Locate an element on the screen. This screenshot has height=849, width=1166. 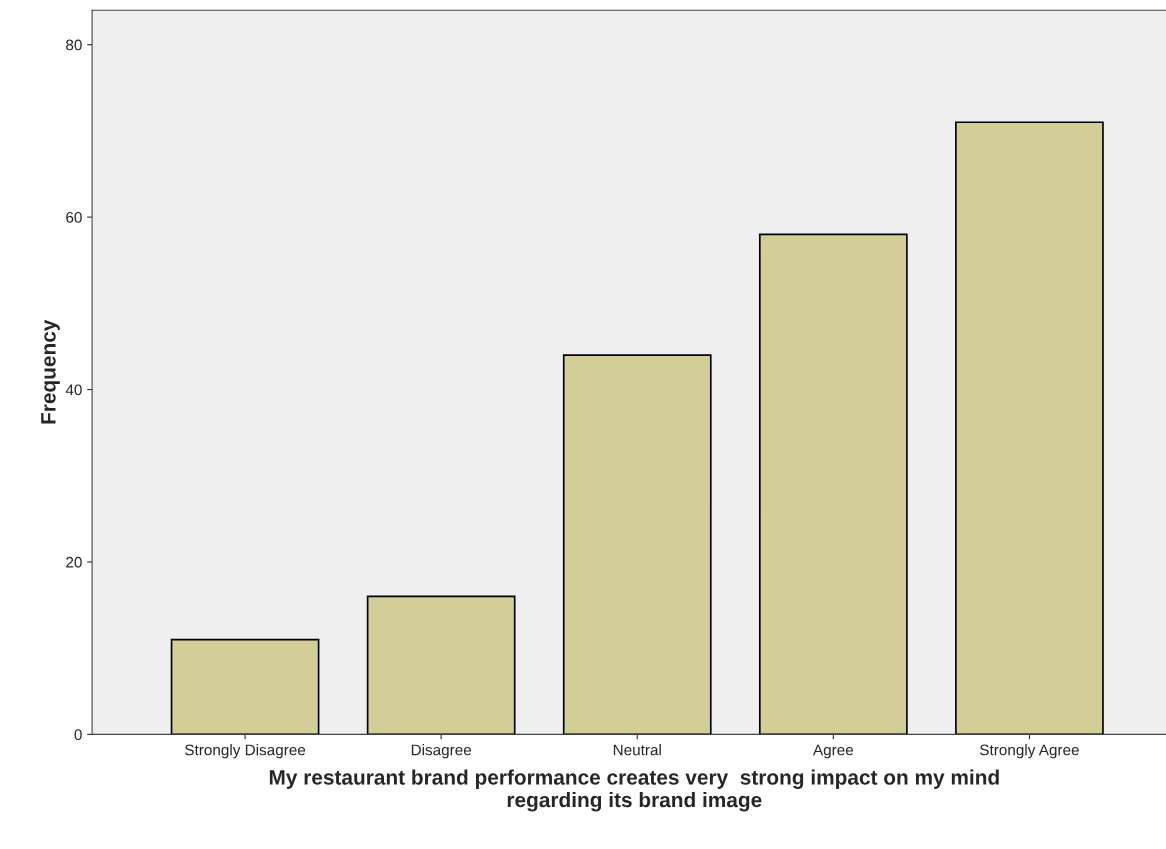
y-tick-label: 0 is located at coordinates (78, 735).